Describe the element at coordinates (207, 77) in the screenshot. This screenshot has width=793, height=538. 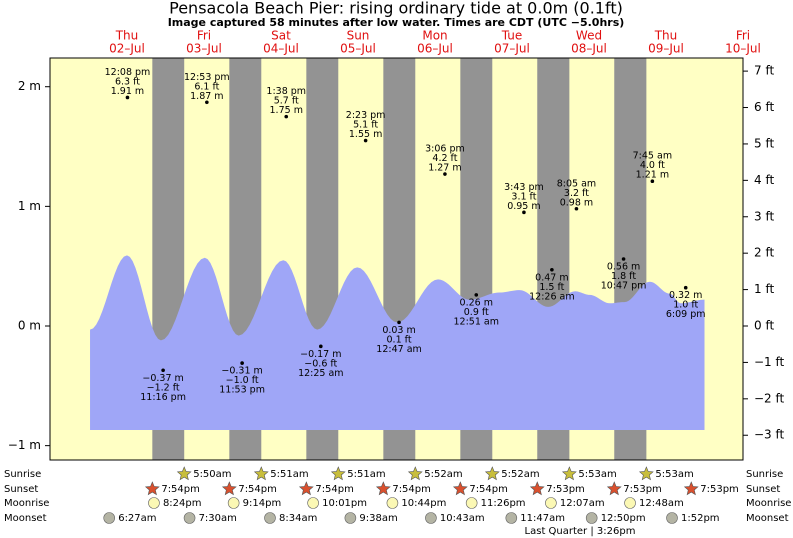
I see `extreme-label: 12:53 pm` at that location.